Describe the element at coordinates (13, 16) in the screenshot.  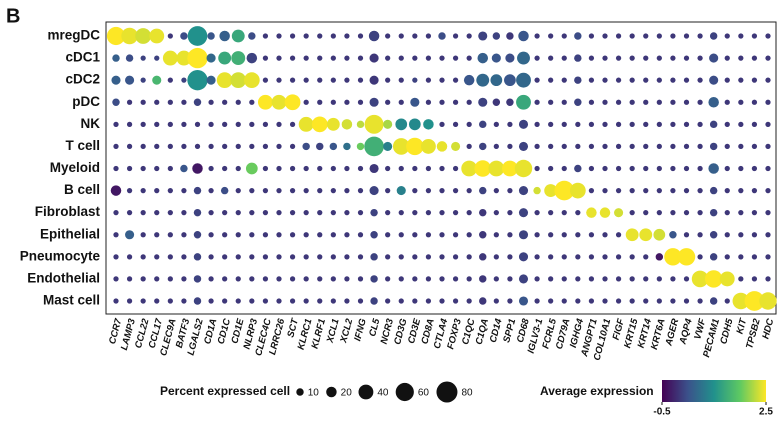
I see `panel-label: B` at that location.